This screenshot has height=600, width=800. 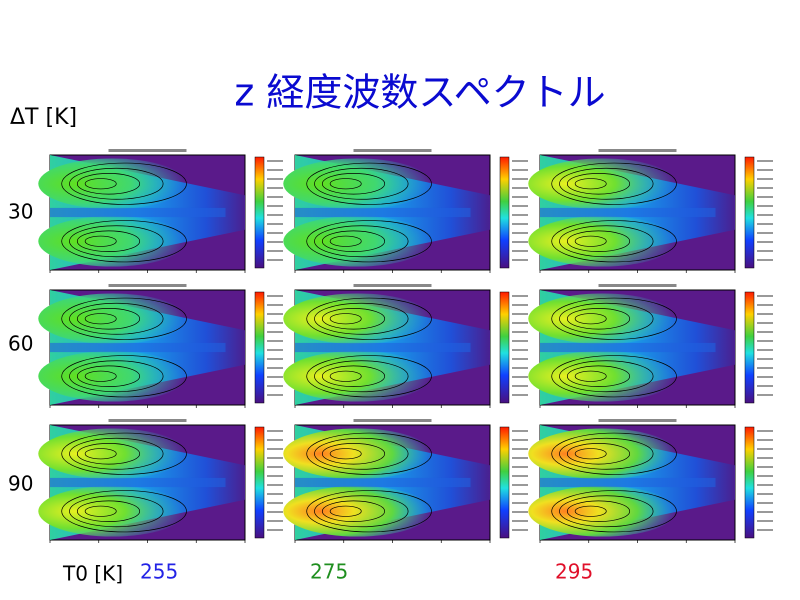 What do you see at coordinates (43, 117) in the screenshot?
I see `row-axis-label: ΔT [K]` at bounding box center [43, 117].